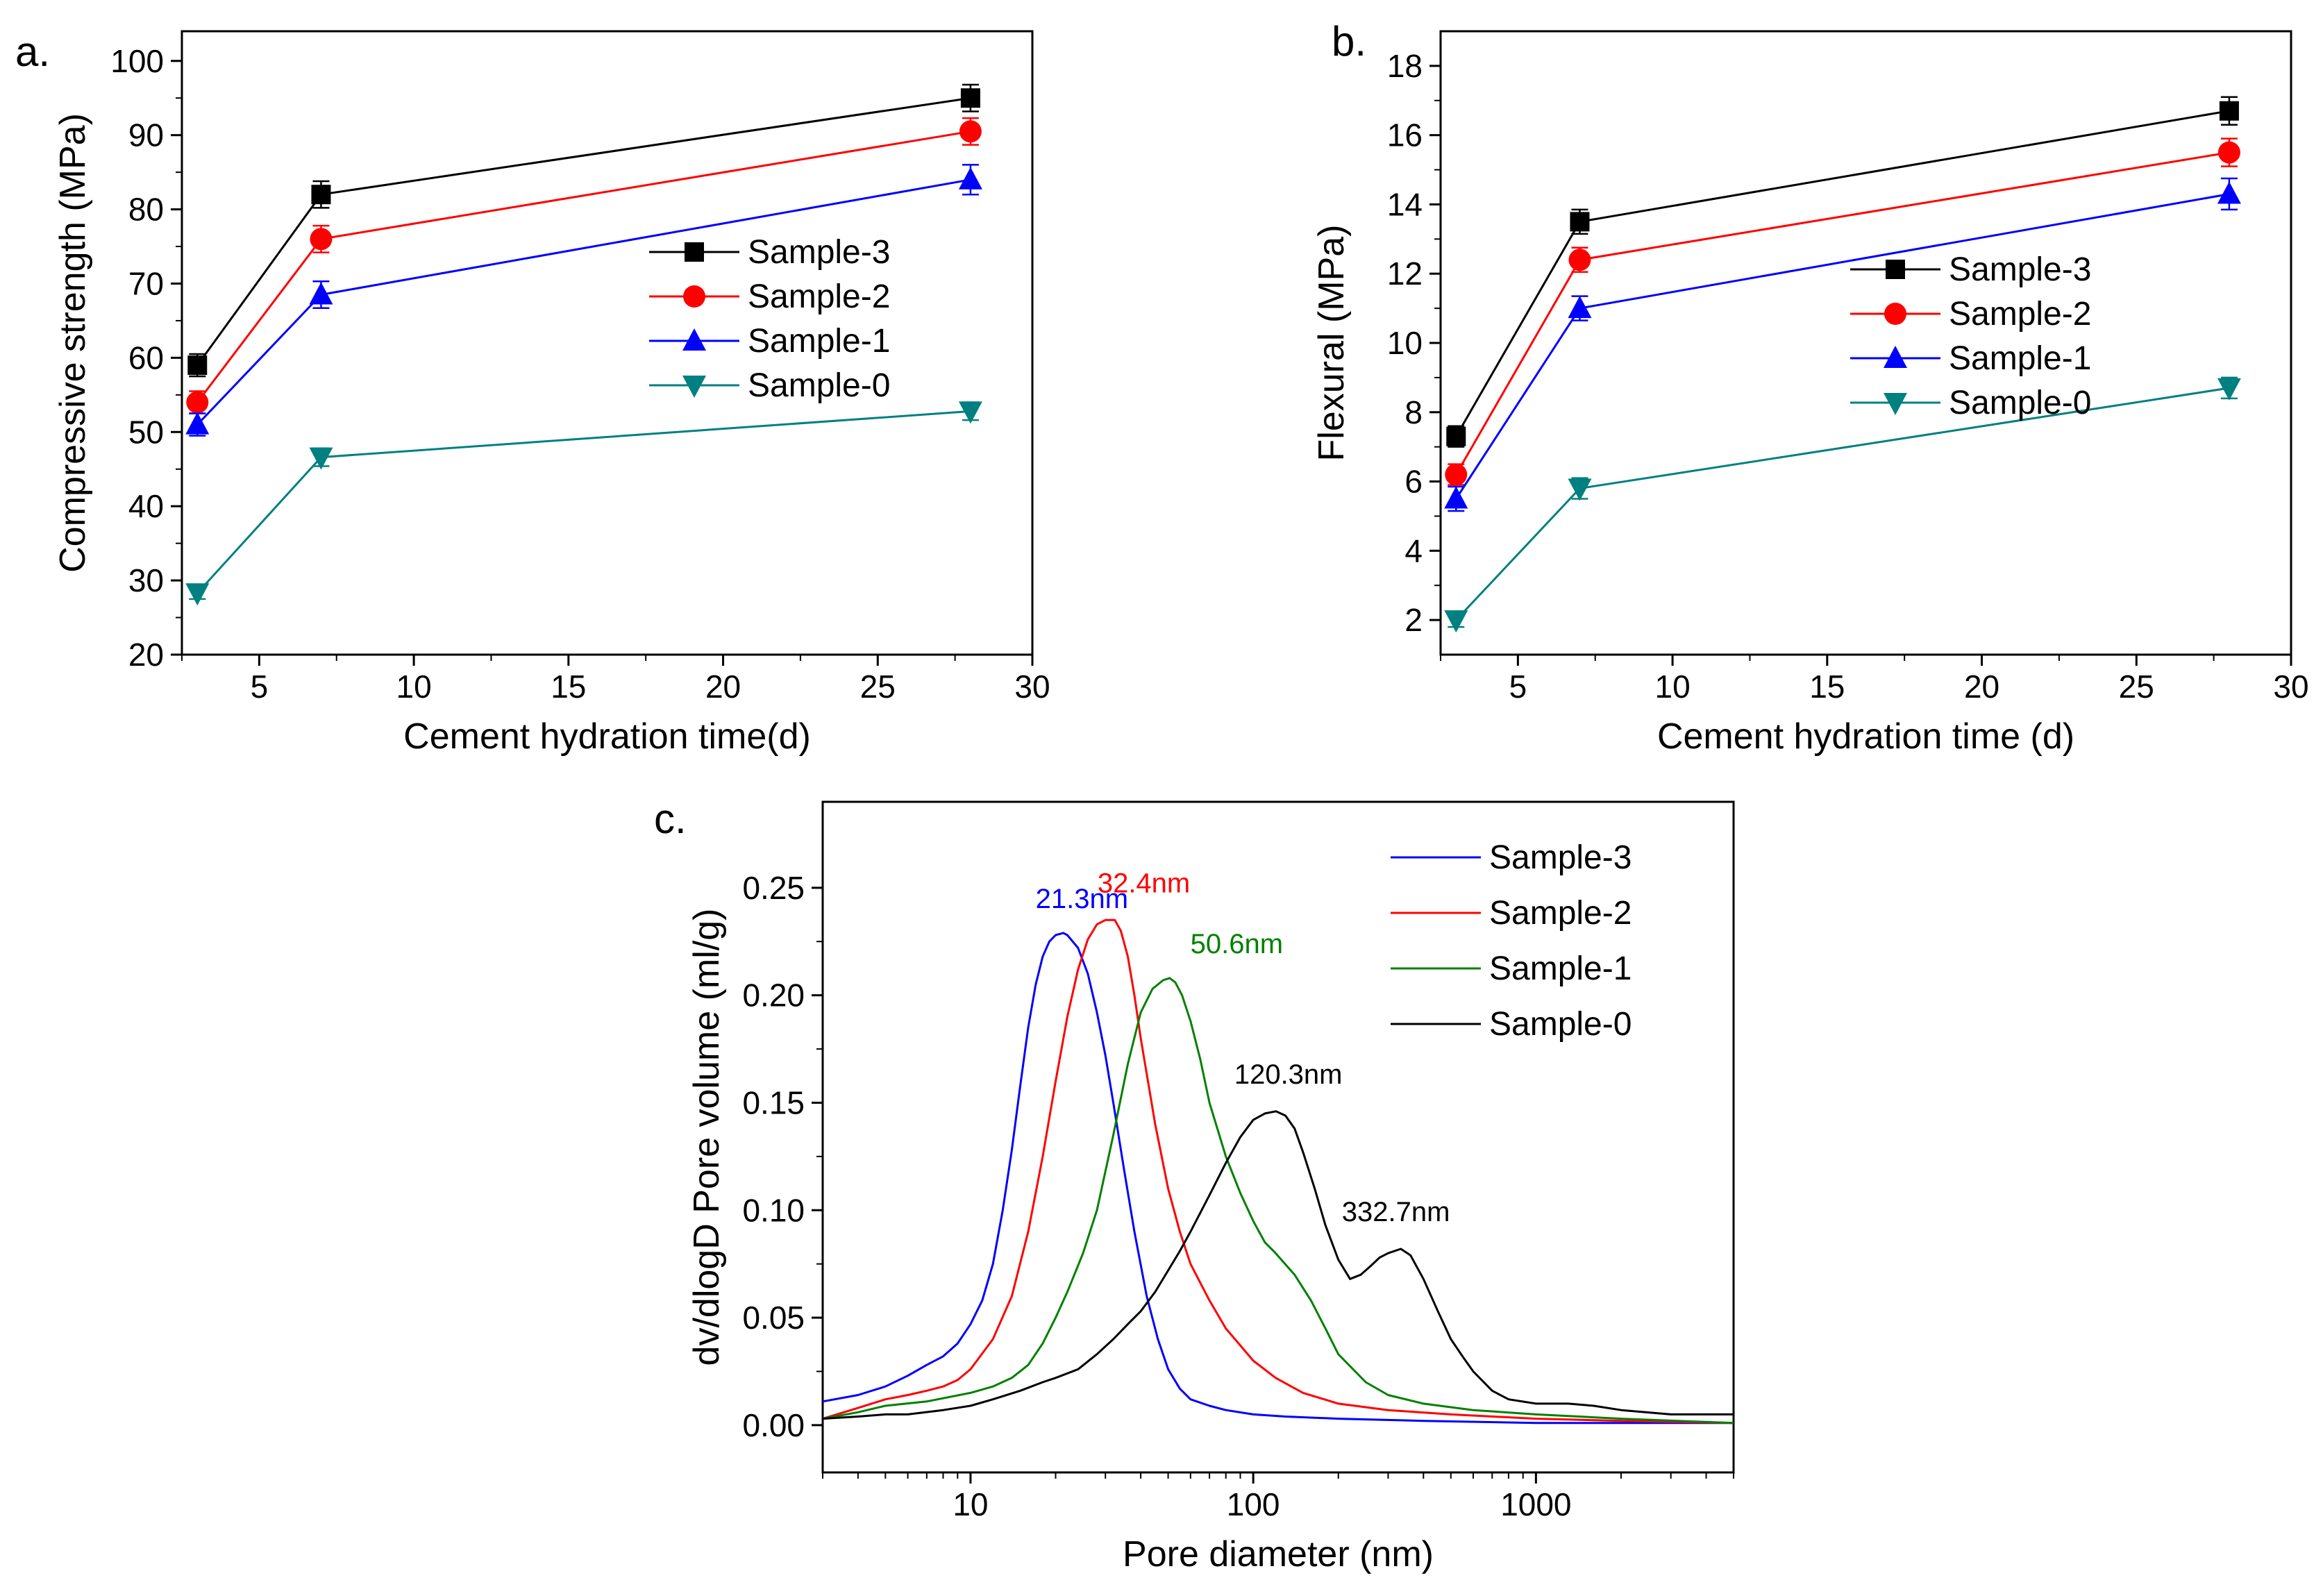 The image size is (2323, 1596). I want to click on y-tick-label: 0.20, so click(773, 996).